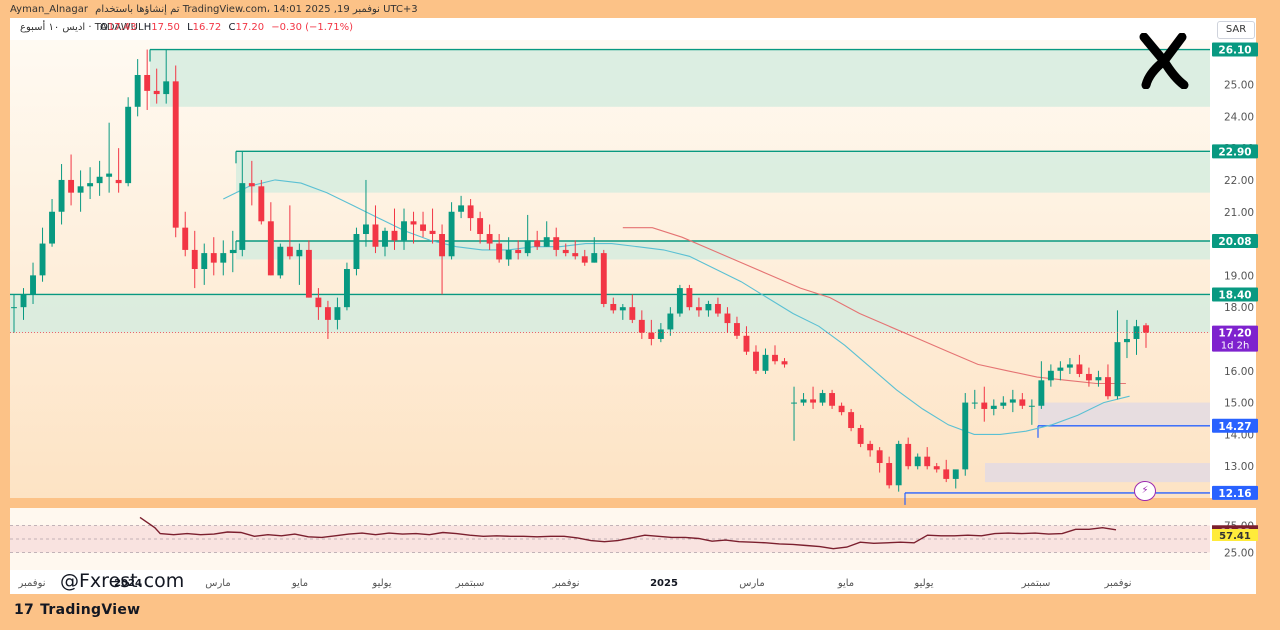  I want to click on change-value: −0.30 (−1.71%), so click(312, 27).